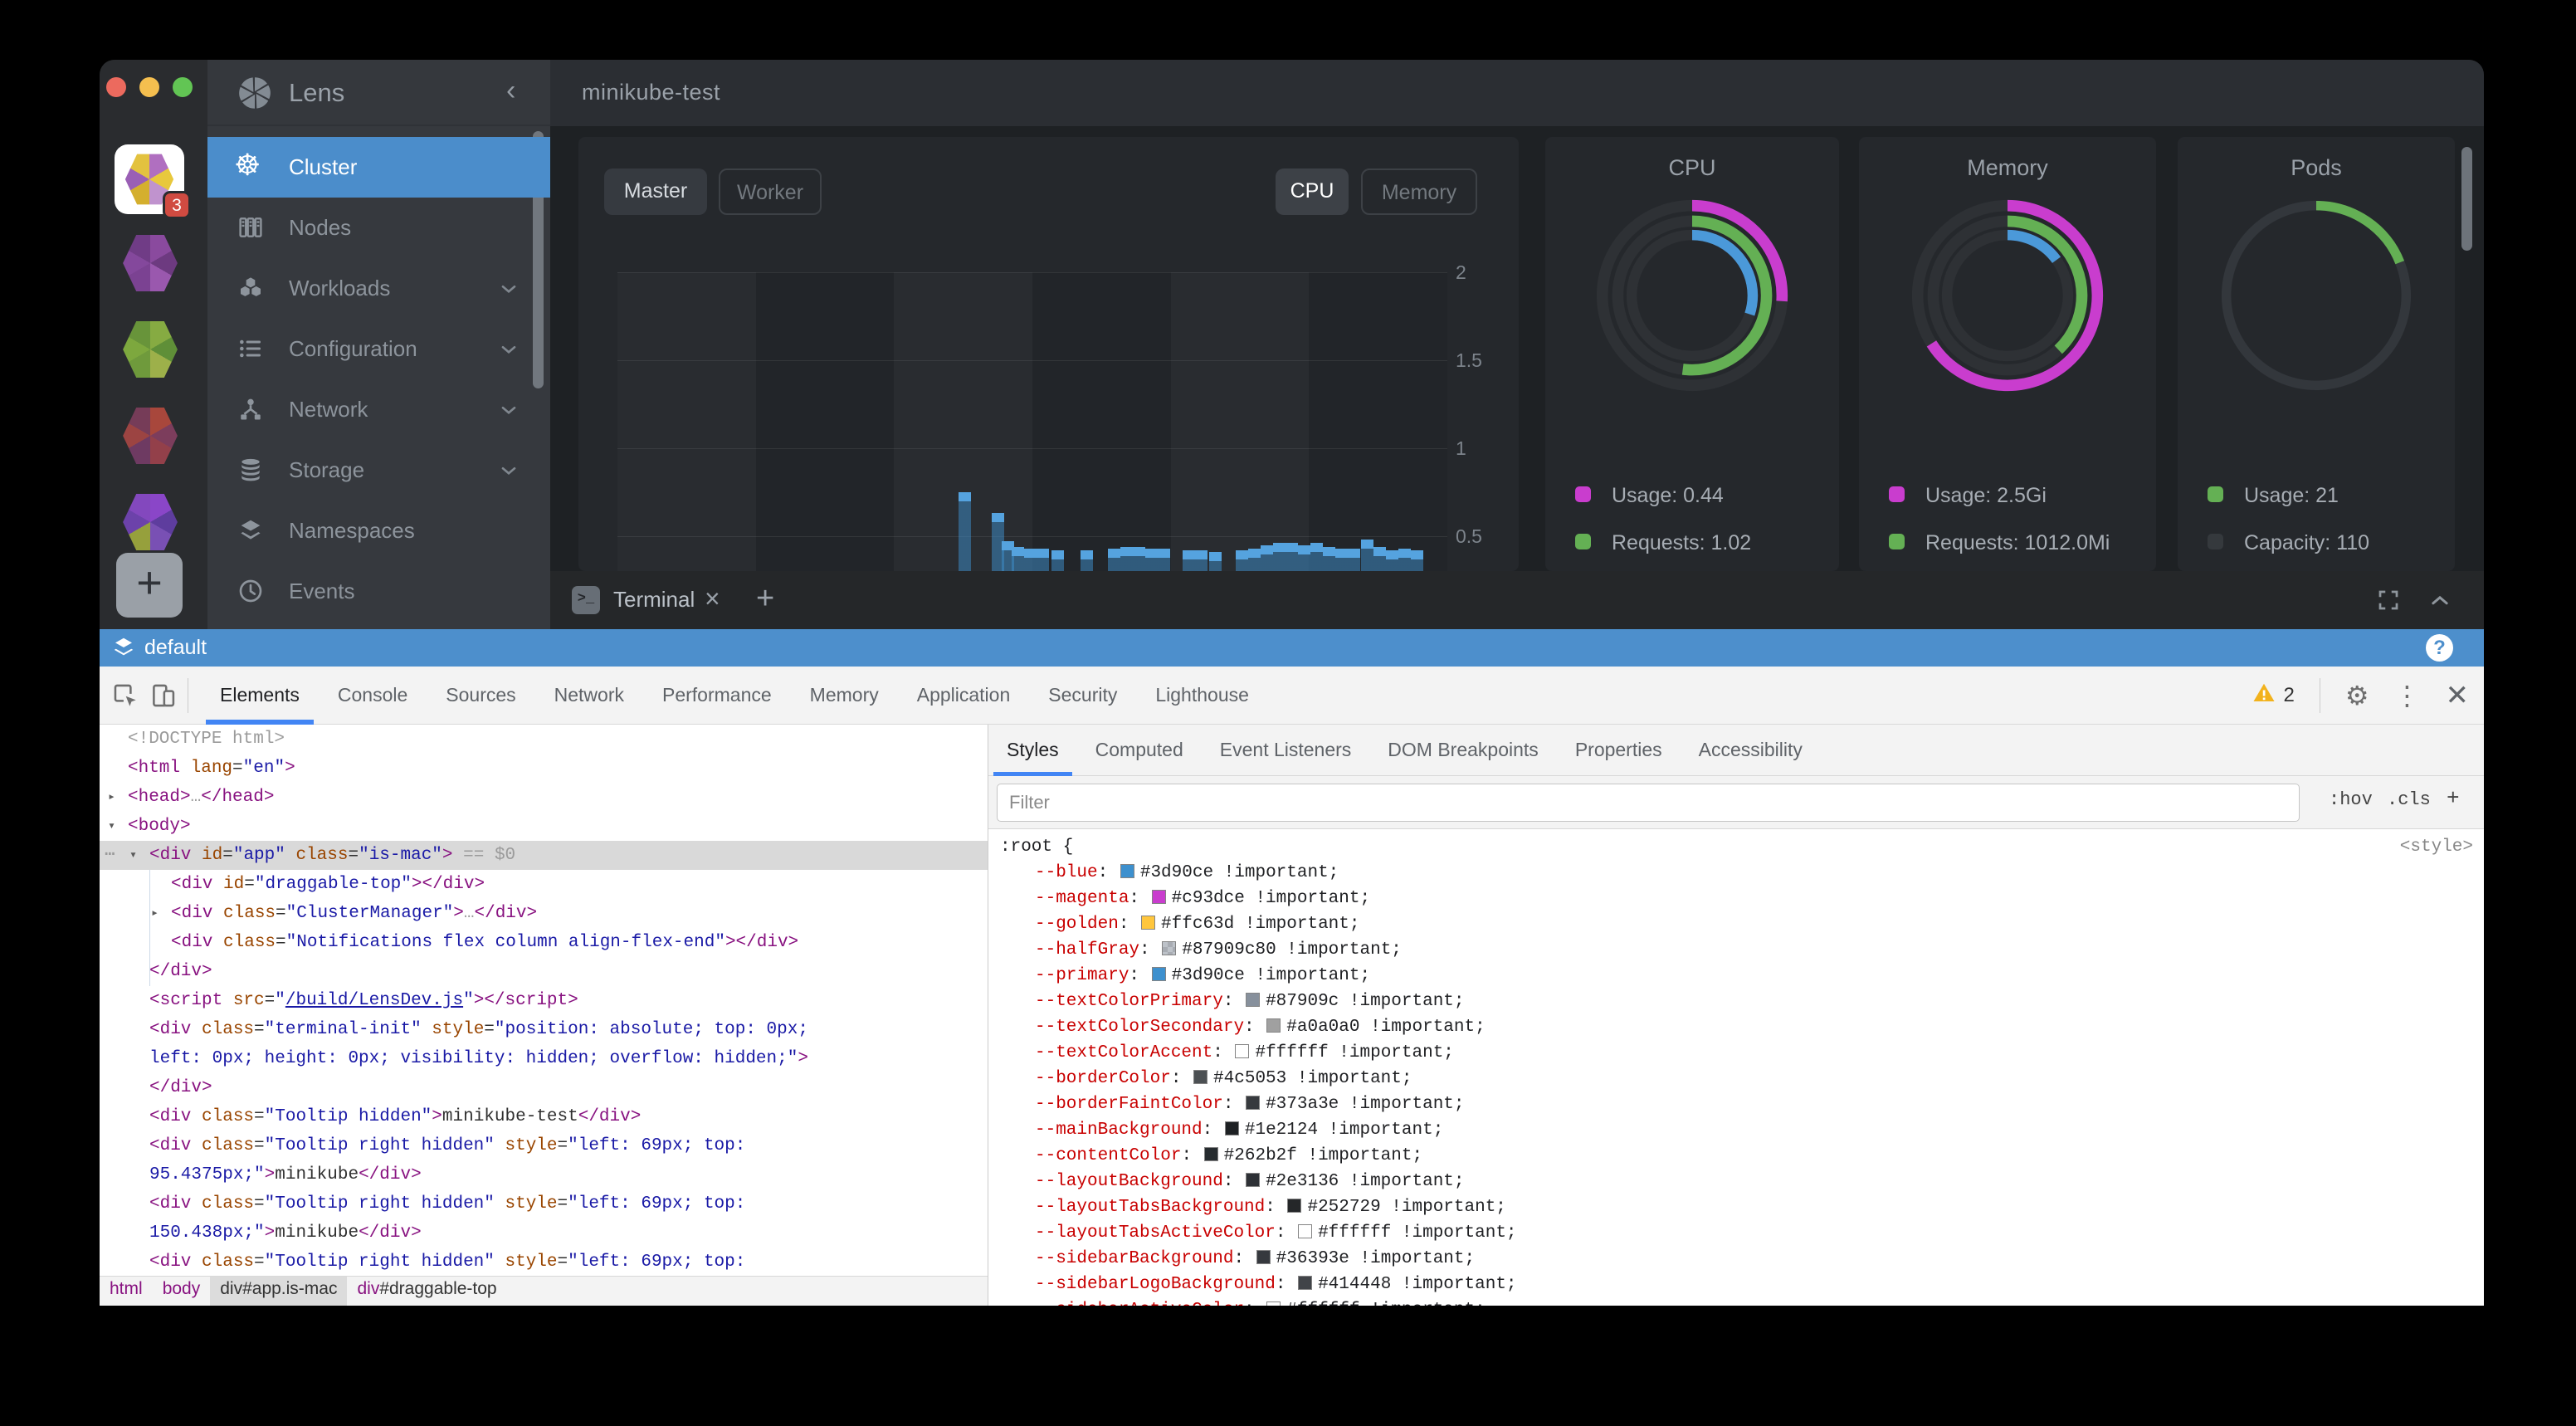 The image size is (2576, 1426). What do you see at coordinates (379, 167) in the screenshot?
I see `sidebar-item-cluster: ☸ Cluster` at bounding box center [379, 167].